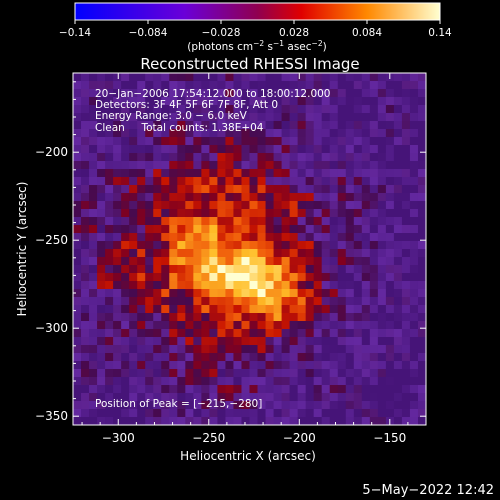 The height and width of the screenshot is (500, 500). What do you see at coordinates (257, 11) in the screenshot?
I see `colorbar` at bounding box center [257, 11].